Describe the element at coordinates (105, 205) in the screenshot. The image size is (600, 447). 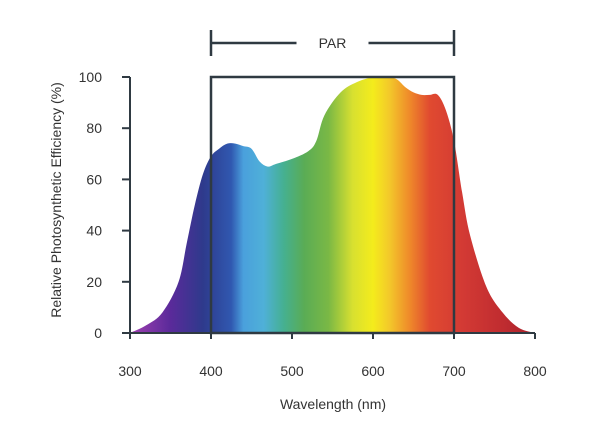
I see `y-axis: 0 20 40 60 80 100` at that location.